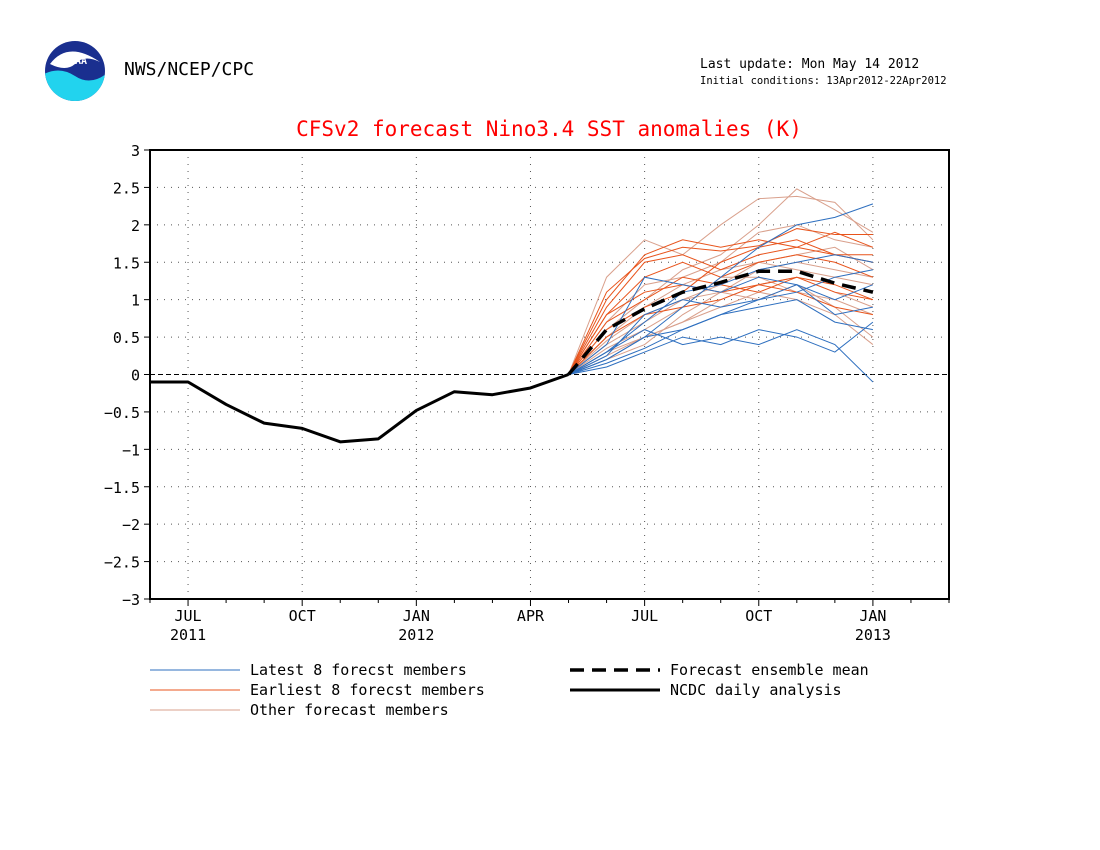  I want to click on noaa-logo: NOAA, so click(75, 71).